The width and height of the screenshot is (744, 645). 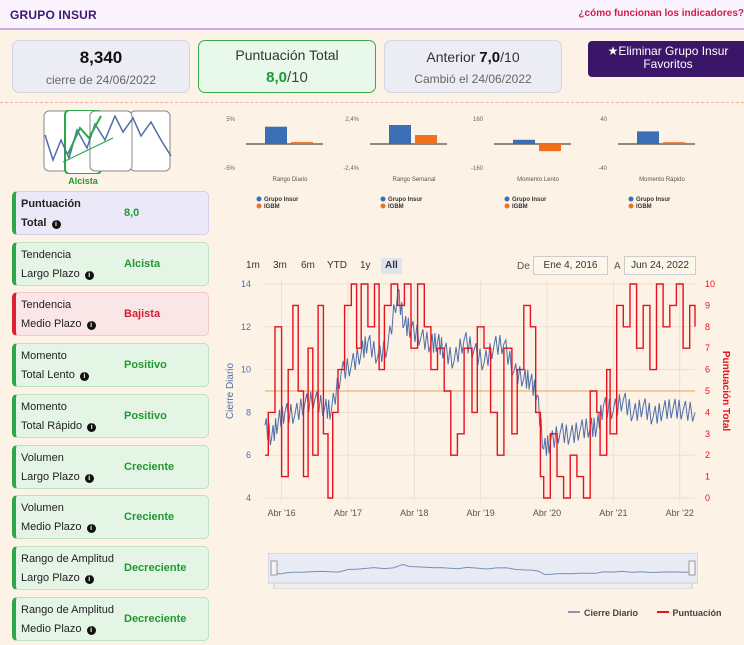 What do you see at coordinates (473, 79) in the screenshot?
I see `previous-score-date: Cambió el 24/06/2022` at bounding box center [473, 79].